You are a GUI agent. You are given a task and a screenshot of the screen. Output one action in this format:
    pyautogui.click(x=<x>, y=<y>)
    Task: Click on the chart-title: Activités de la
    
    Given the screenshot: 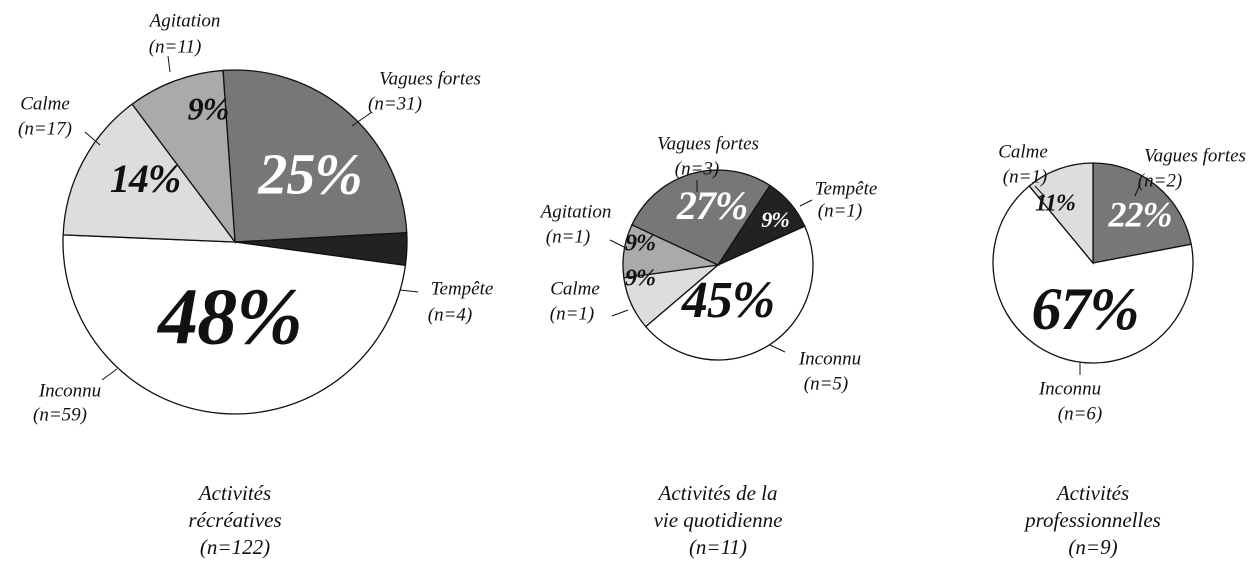 What is the action you would take?
    pyautogui.click(x=717, y=493)
    